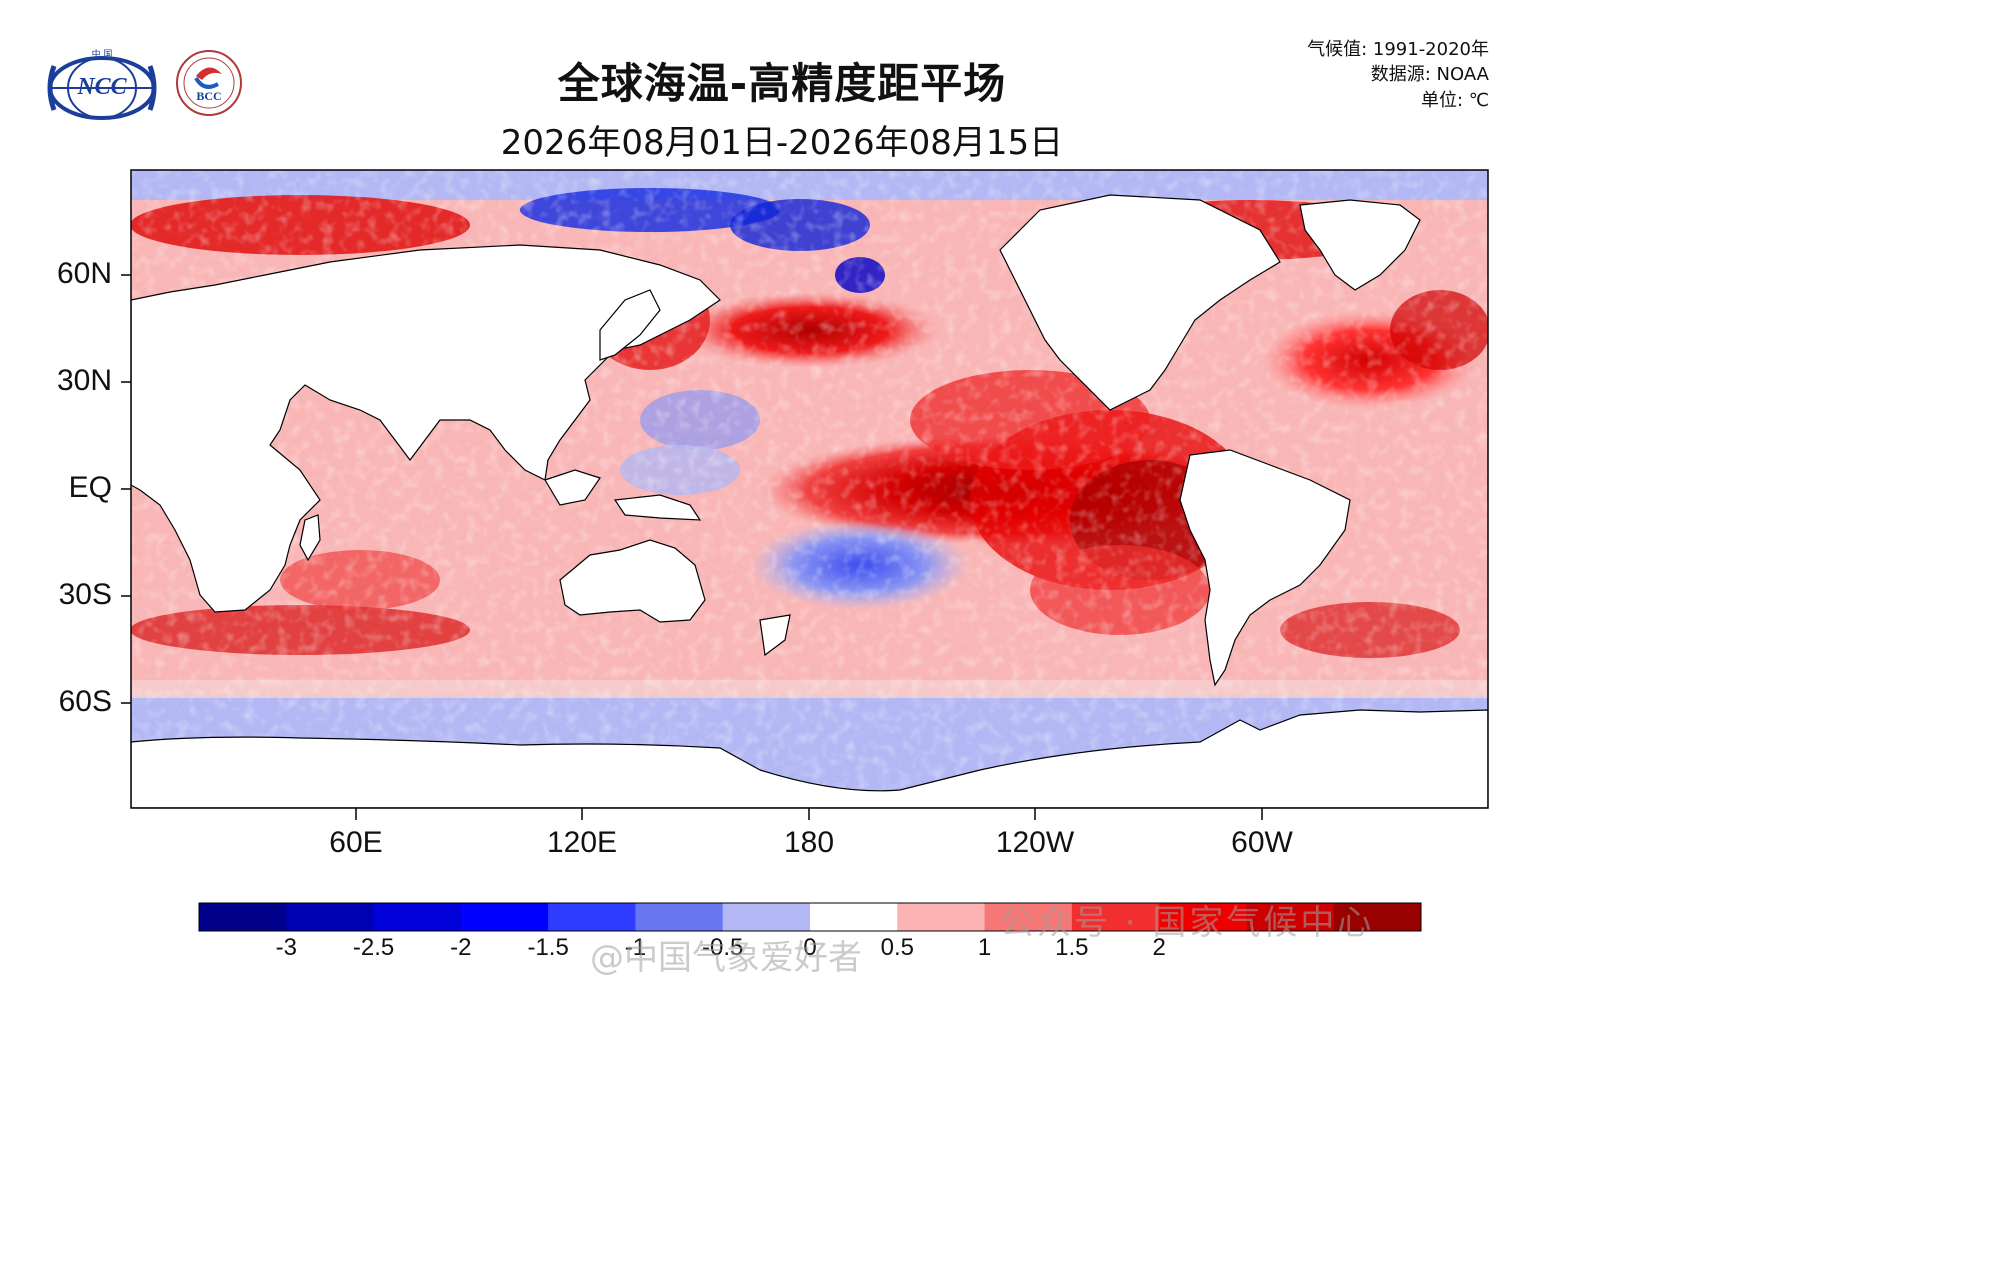 The image size is (2000, 1264). I want to click on colorbar-cells, so click(810, 917).